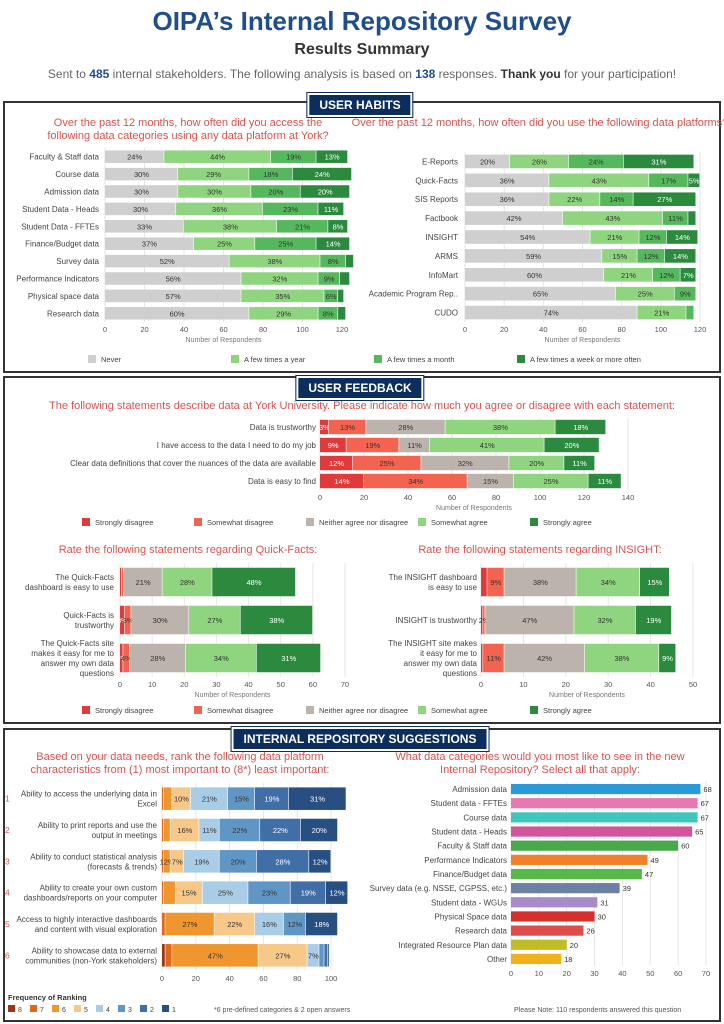 The width and height of the screenshot is (724, 1024). What do you see at coordinates (471, 916) in the screenshot?
I see `wanted-categories-category-label: Physical Space data` at bounding box center [471, 916].